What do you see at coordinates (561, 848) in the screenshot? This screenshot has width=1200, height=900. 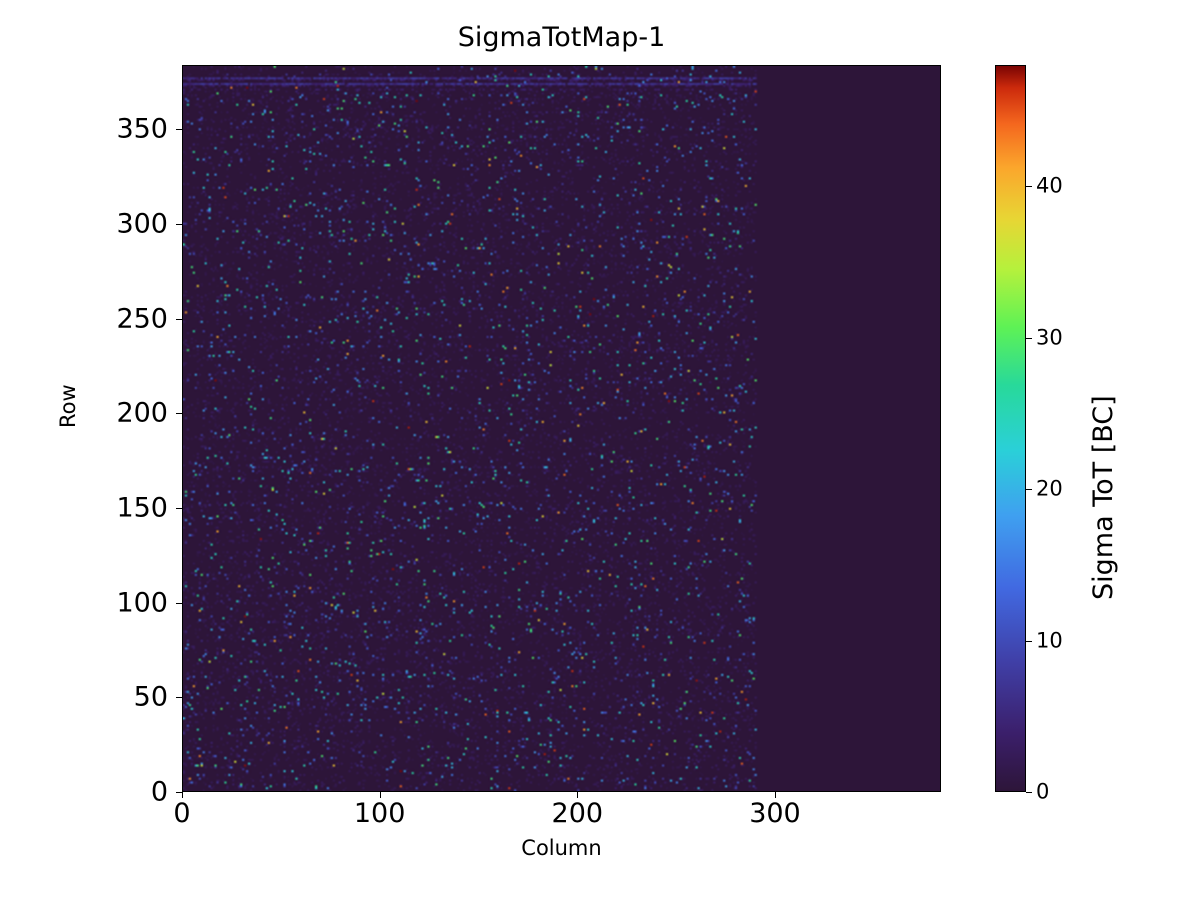 I see `x-axis-label: Column` at bounding box center [561, 848].